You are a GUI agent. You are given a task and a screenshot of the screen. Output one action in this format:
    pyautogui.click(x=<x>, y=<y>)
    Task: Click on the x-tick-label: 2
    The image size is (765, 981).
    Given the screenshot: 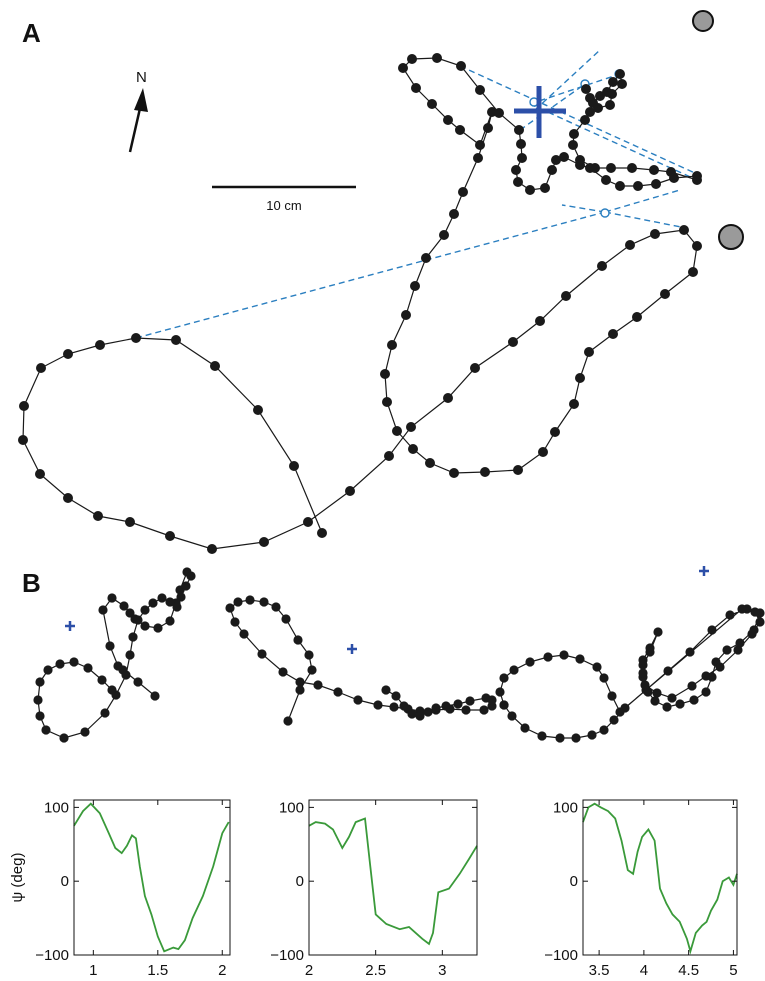 What is the action you would take?
    pyautogui.click(x=309, y=970)
    